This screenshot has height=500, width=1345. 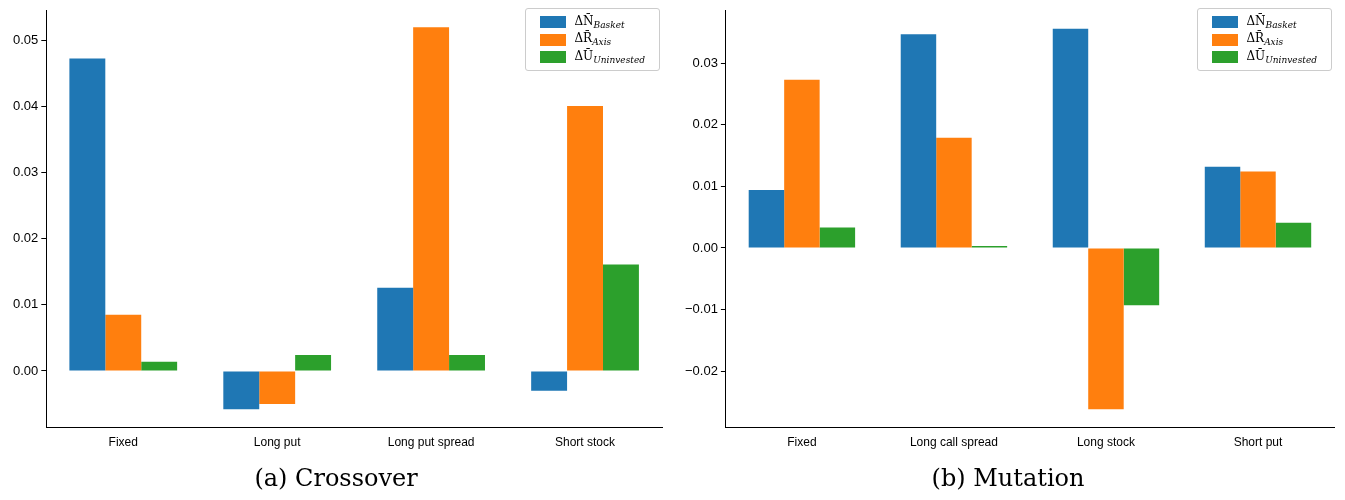 I want to click on y-tick-label: 0.04, so click(x=25, y=106).